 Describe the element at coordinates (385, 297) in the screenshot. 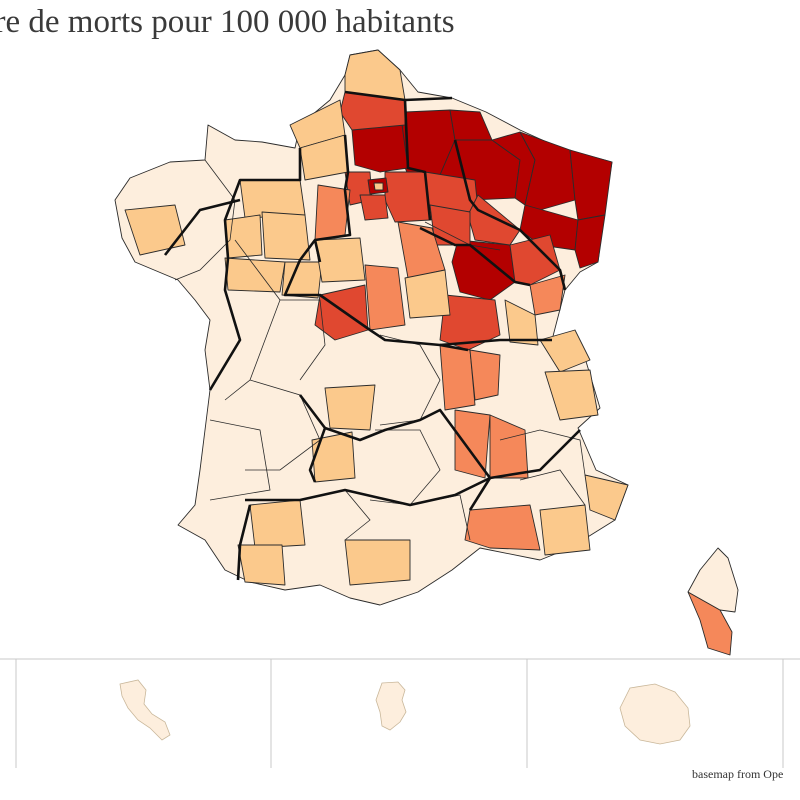

I see `dept-indre` at that location.